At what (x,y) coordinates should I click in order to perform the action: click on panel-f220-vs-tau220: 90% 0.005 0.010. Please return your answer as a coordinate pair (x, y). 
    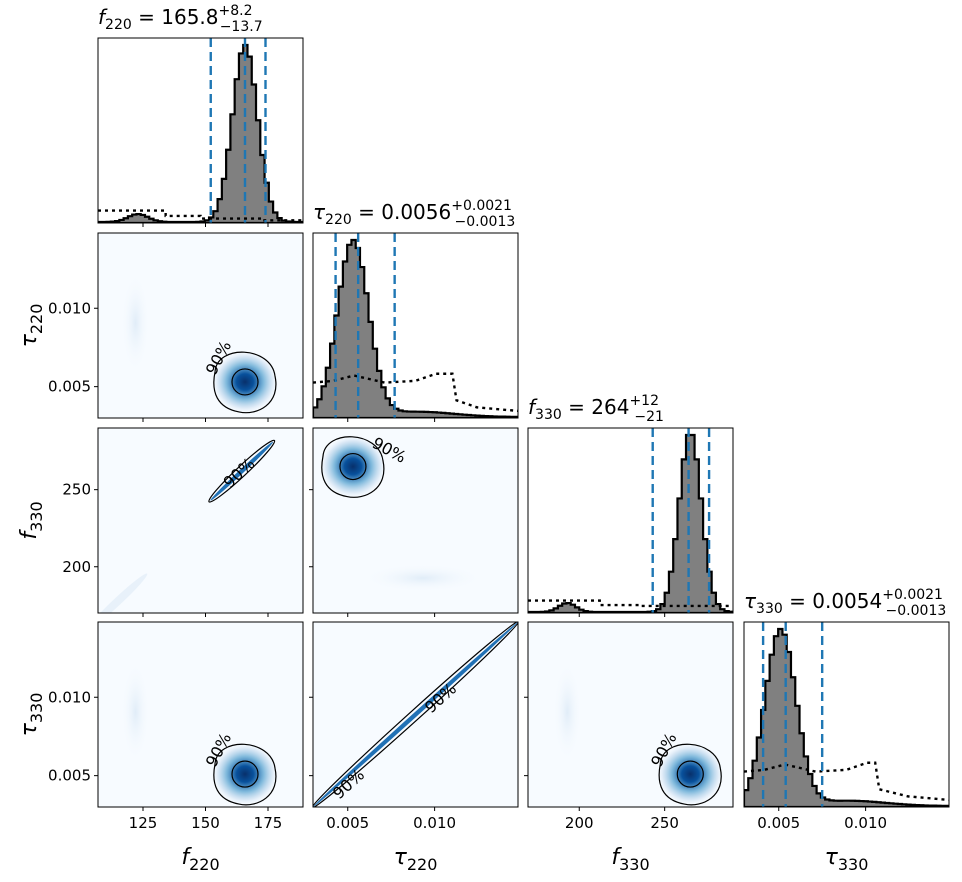
    Looking at the image, I should click on (176, 327).